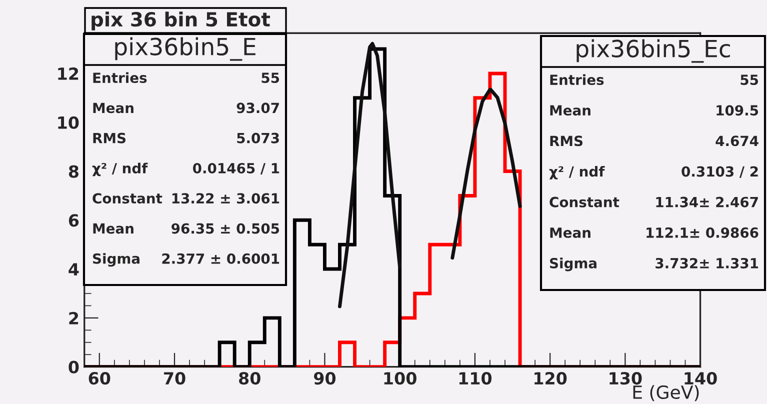 Image resolution: width=767 pixels, height=404 pixels. Describe the element at coordinates (175, 378) in the screenshot. I see `x-tick-label: 70` at that location.